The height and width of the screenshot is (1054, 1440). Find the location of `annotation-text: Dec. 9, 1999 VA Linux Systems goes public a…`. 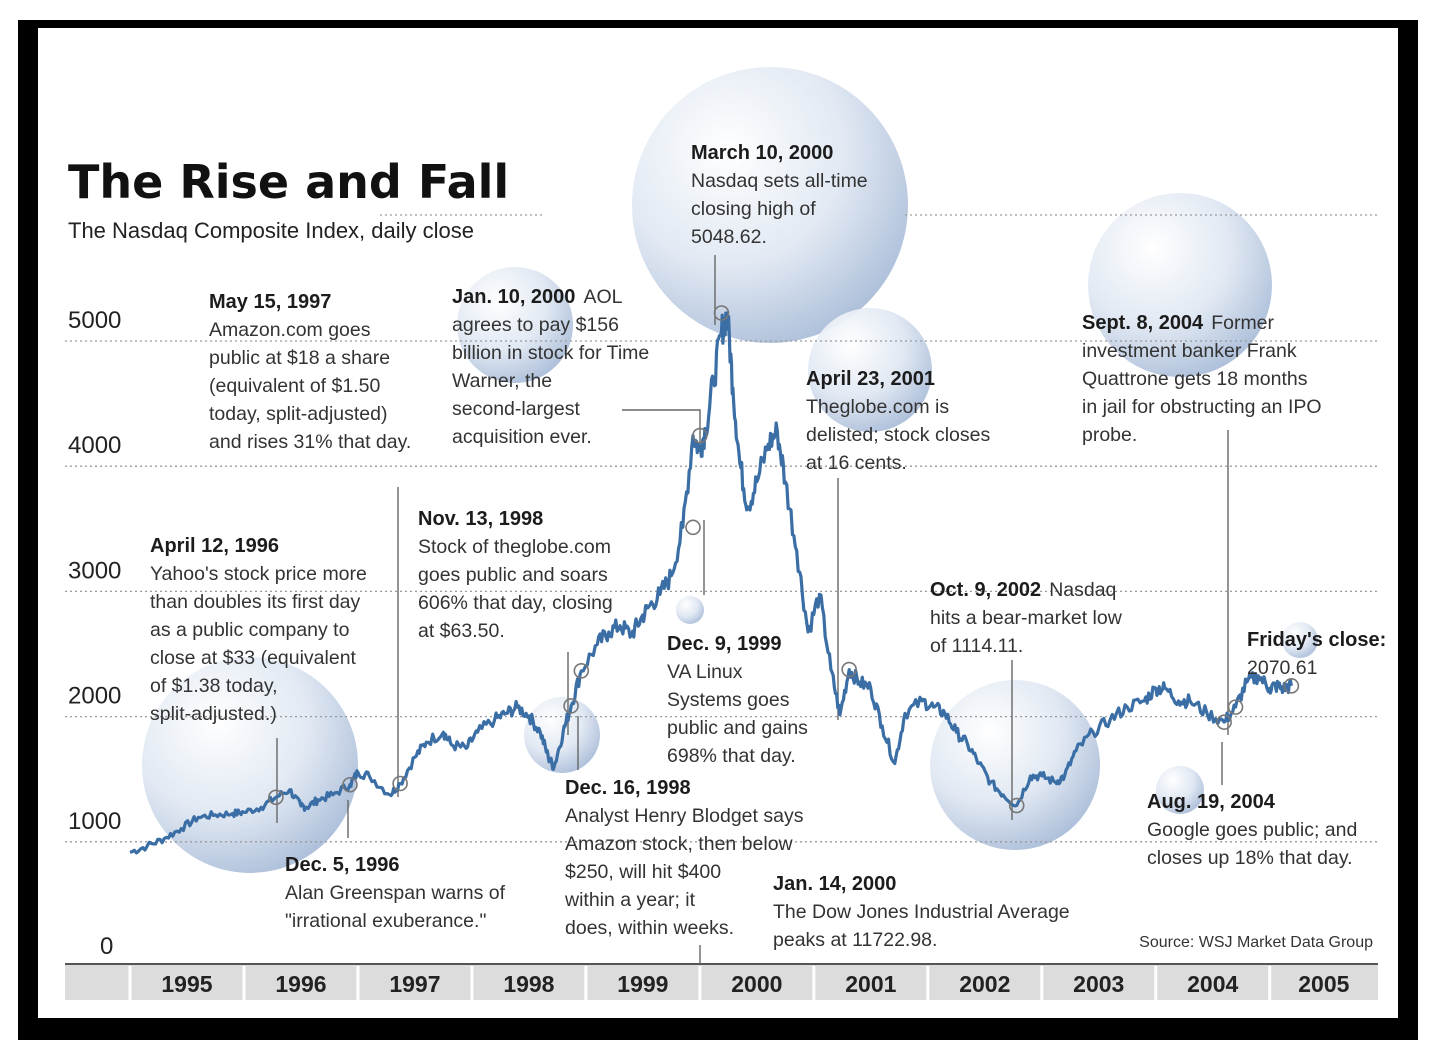

annotation-text: Dec. 9, 1999 VA Linux Systems goes public a… is located at coordinates (737, 700).